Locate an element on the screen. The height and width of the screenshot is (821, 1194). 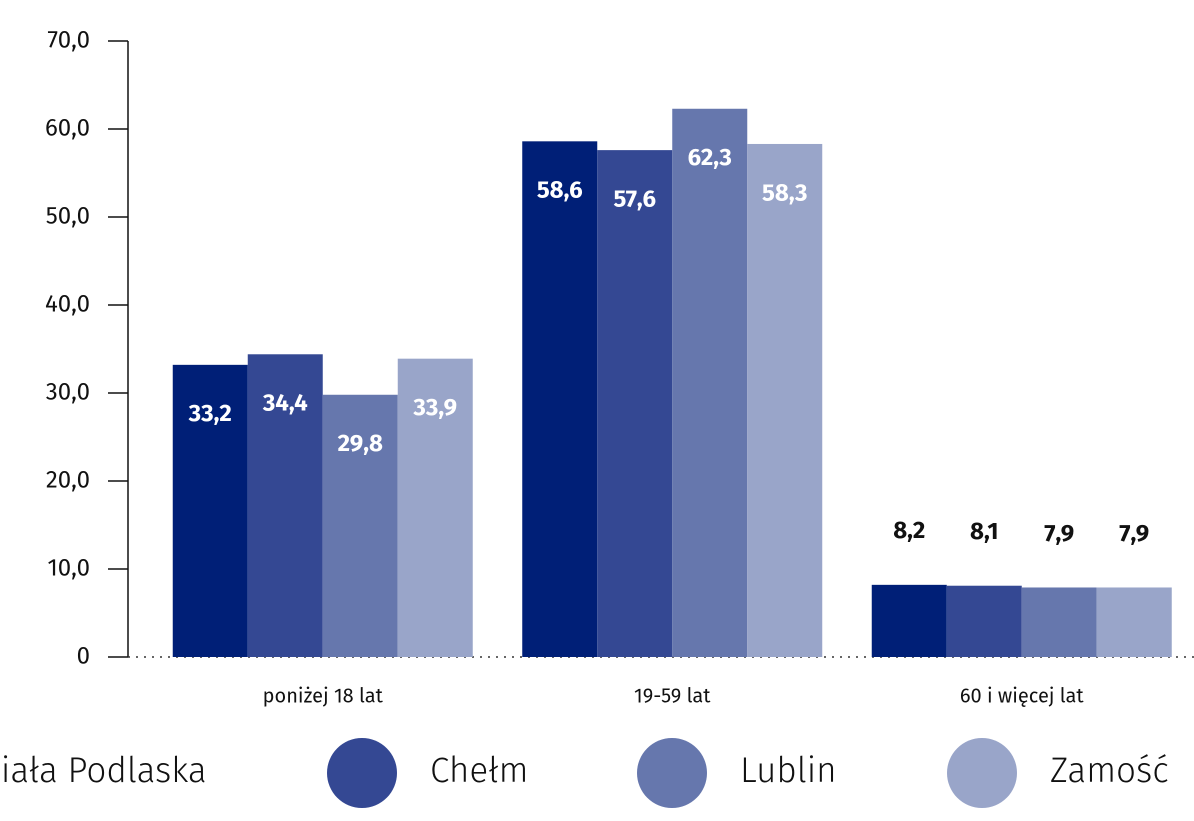
value-label: 58,3 is located at coordinates (784, 193).